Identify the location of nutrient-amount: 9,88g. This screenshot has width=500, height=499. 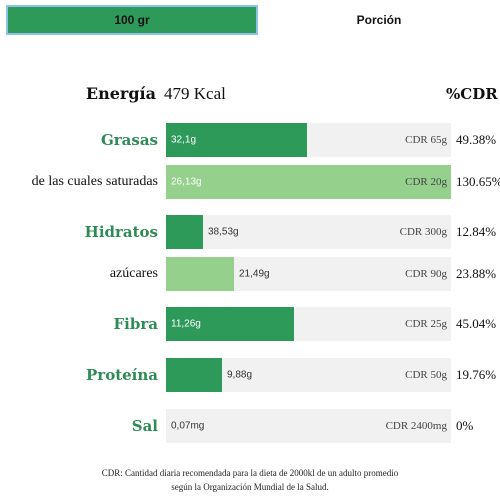
(240, 375).